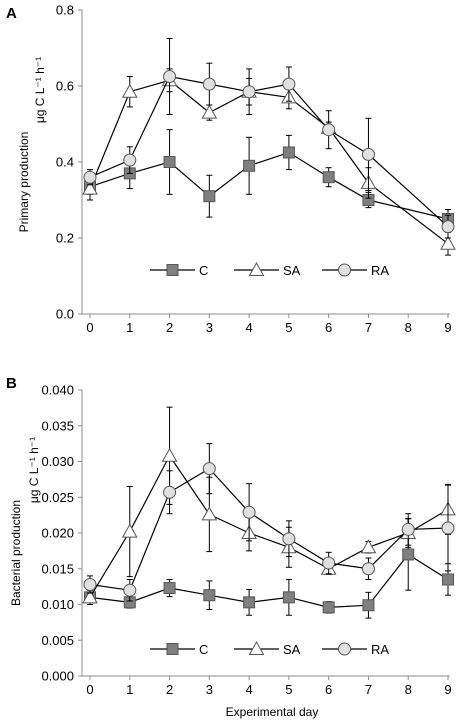  What do you see at coordinates (65, 10) in the screenshot?
I see `y-tick-label: 0.8` at bounding box center [65, 10].